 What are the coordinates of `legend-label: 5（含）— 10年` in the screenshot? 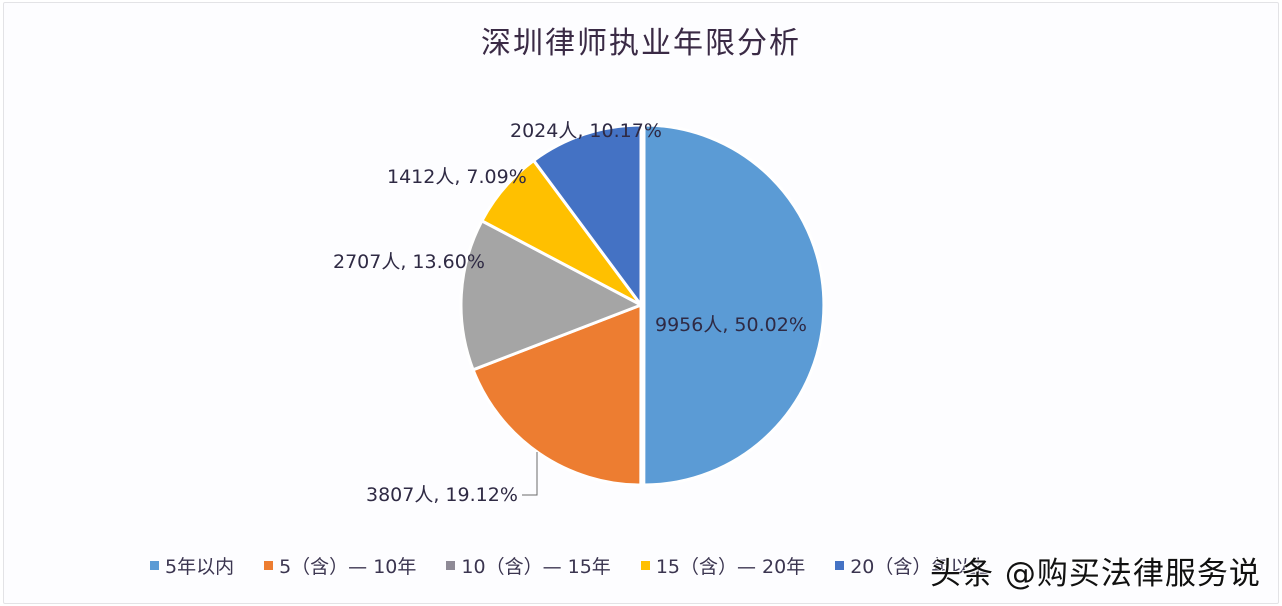 It's located at (348, 566).